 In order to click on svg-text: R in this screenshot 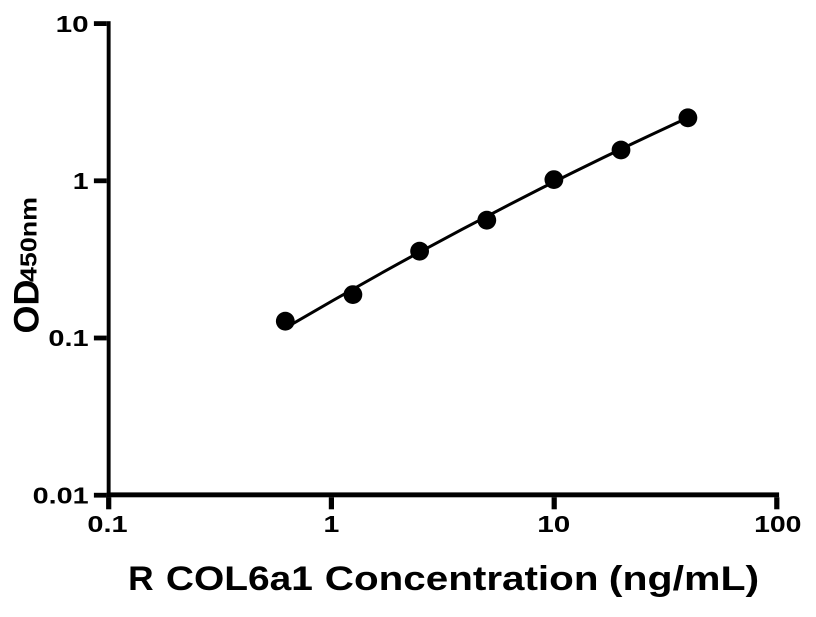, I will do `click(141, 579)`.